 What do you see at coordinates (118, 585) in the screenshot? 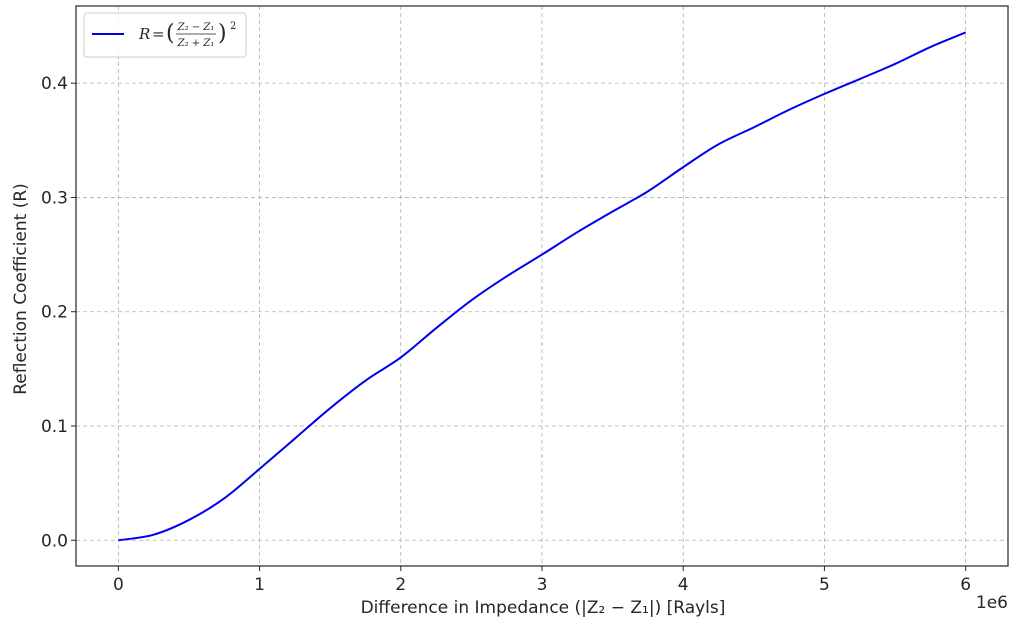
I see `x-tick-label: 0` at bounding box center [118, 585].